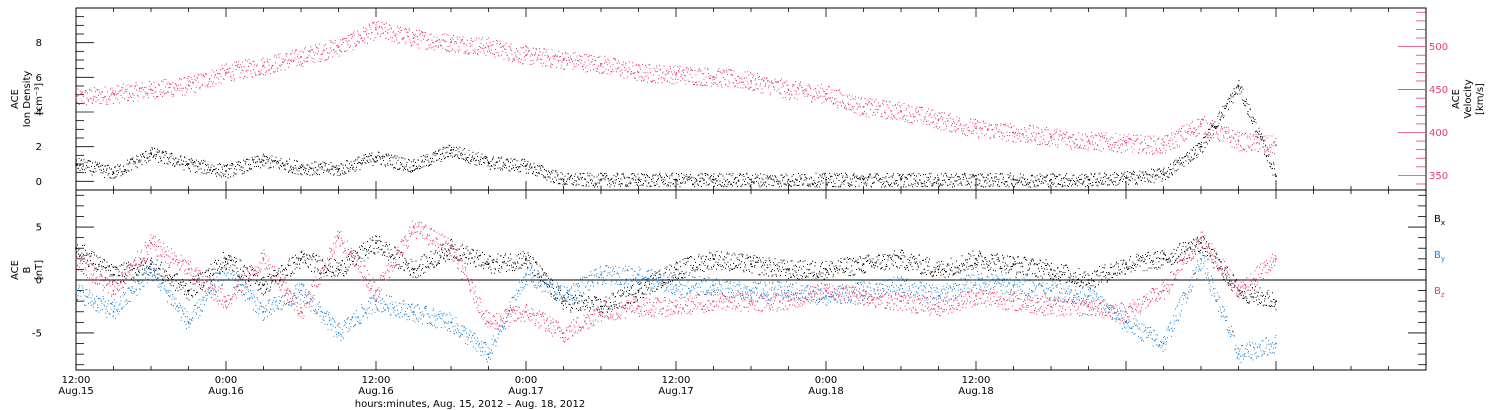 The width and height of the screenshot is (1500, 410). What do you see at coordinates (1126, 142) in the screenshot?
I see `velocity-series-point` at bounding box center [1126, 142].